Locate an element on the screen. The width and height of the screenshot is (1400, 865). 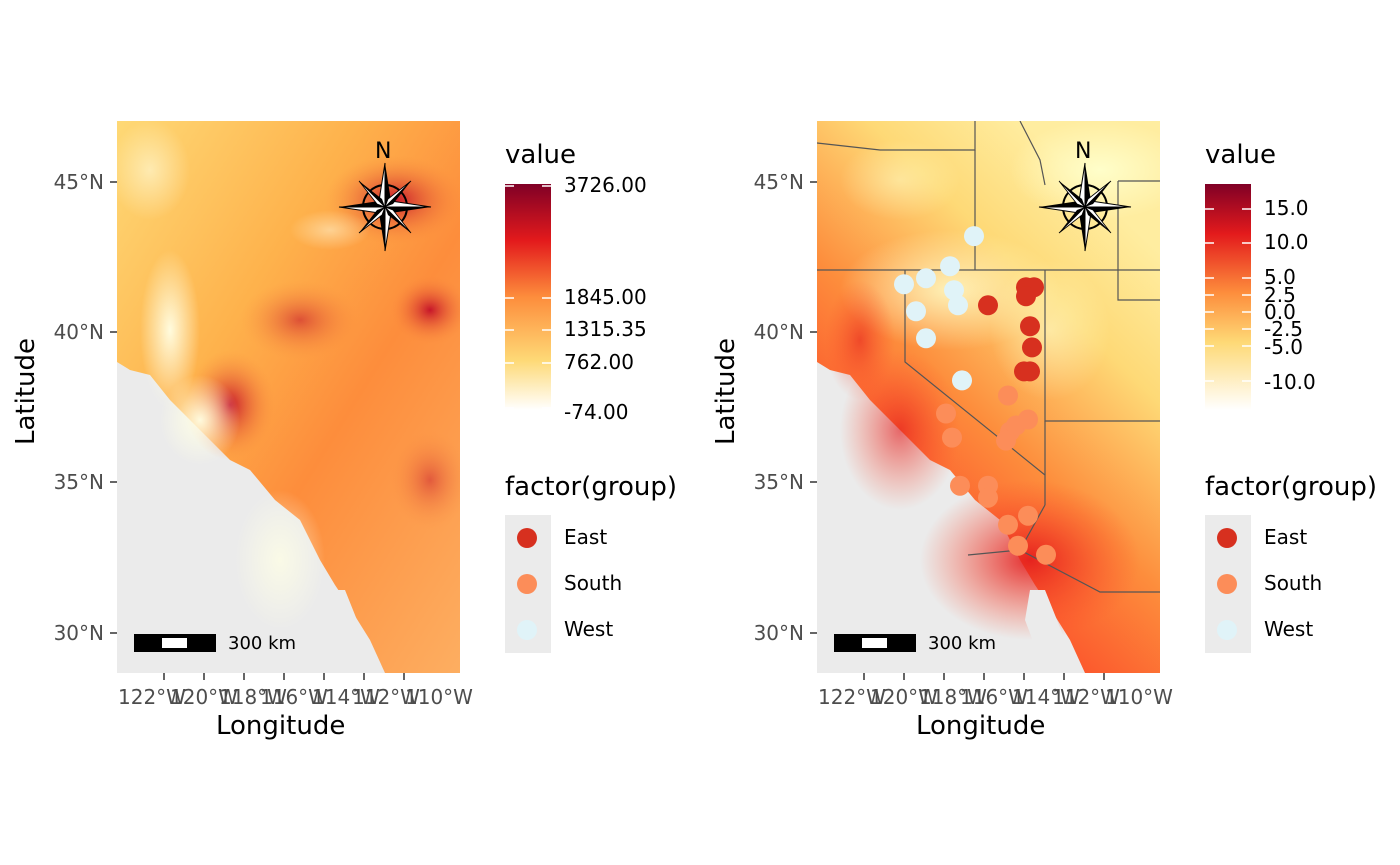
colorbar-label: -10.0 is located at coordinates (1290, 382).